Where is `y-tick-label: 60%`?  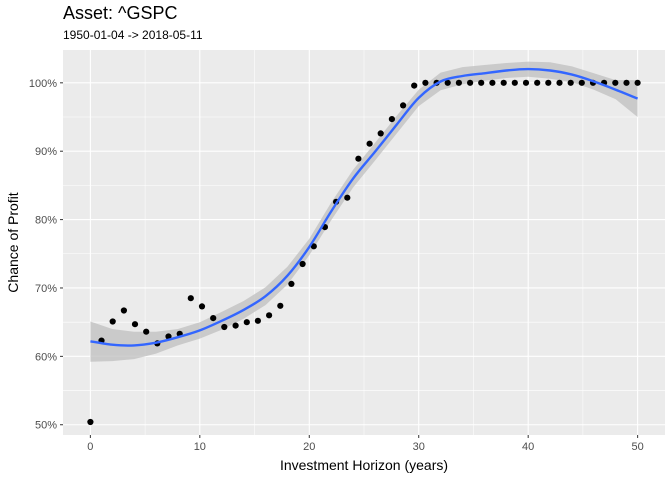
y-tick-label: 60% is located at coordinates (46, 357).